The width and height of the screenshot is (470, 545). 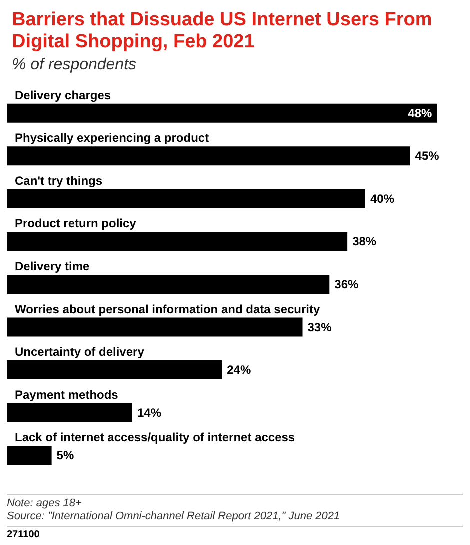 What do you see at coordinates (76, 223) in the screenshot?
I see `y-tick-label: Product return policy` at bounding box center [76, 223].